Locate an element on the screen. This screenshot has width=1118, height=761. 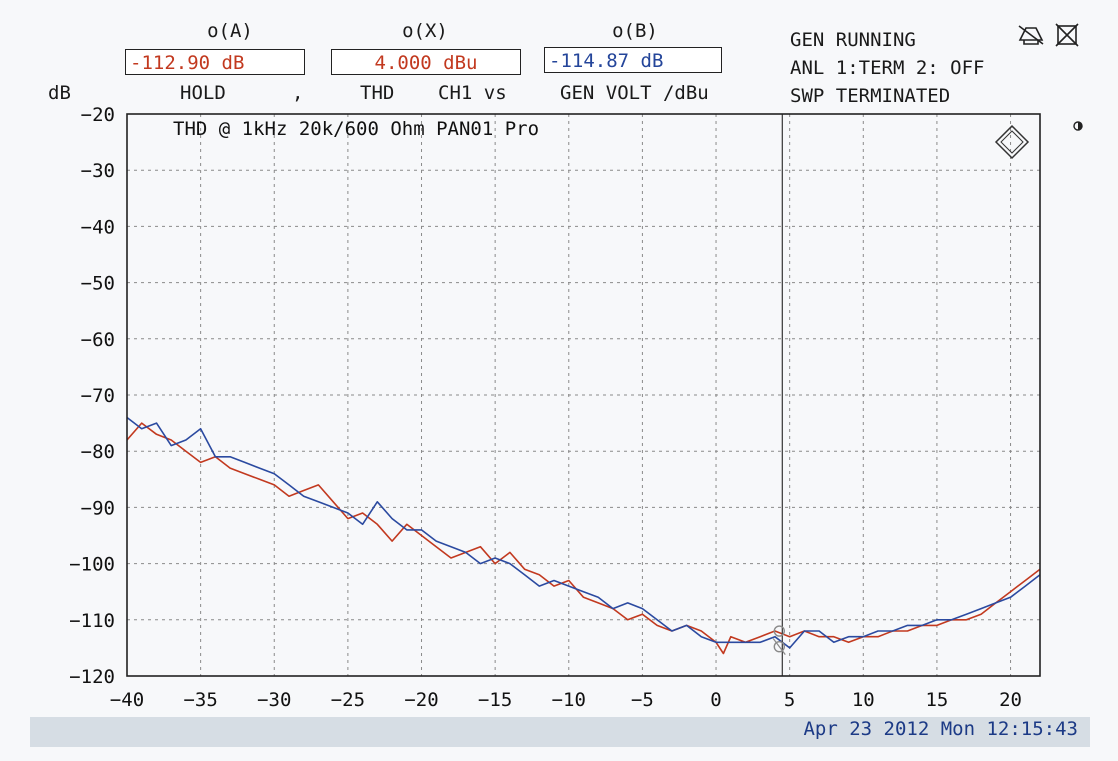
marker-x-symbol is located at coordinates (779, 647).